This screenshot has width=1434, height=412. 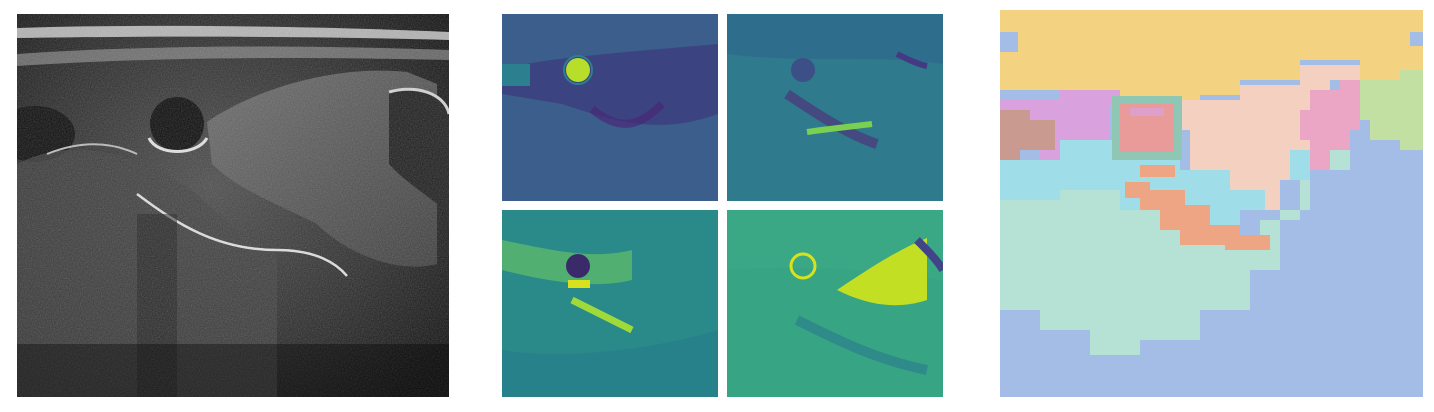 I want to click on segment-top-band, so click(x=1211, y=55).